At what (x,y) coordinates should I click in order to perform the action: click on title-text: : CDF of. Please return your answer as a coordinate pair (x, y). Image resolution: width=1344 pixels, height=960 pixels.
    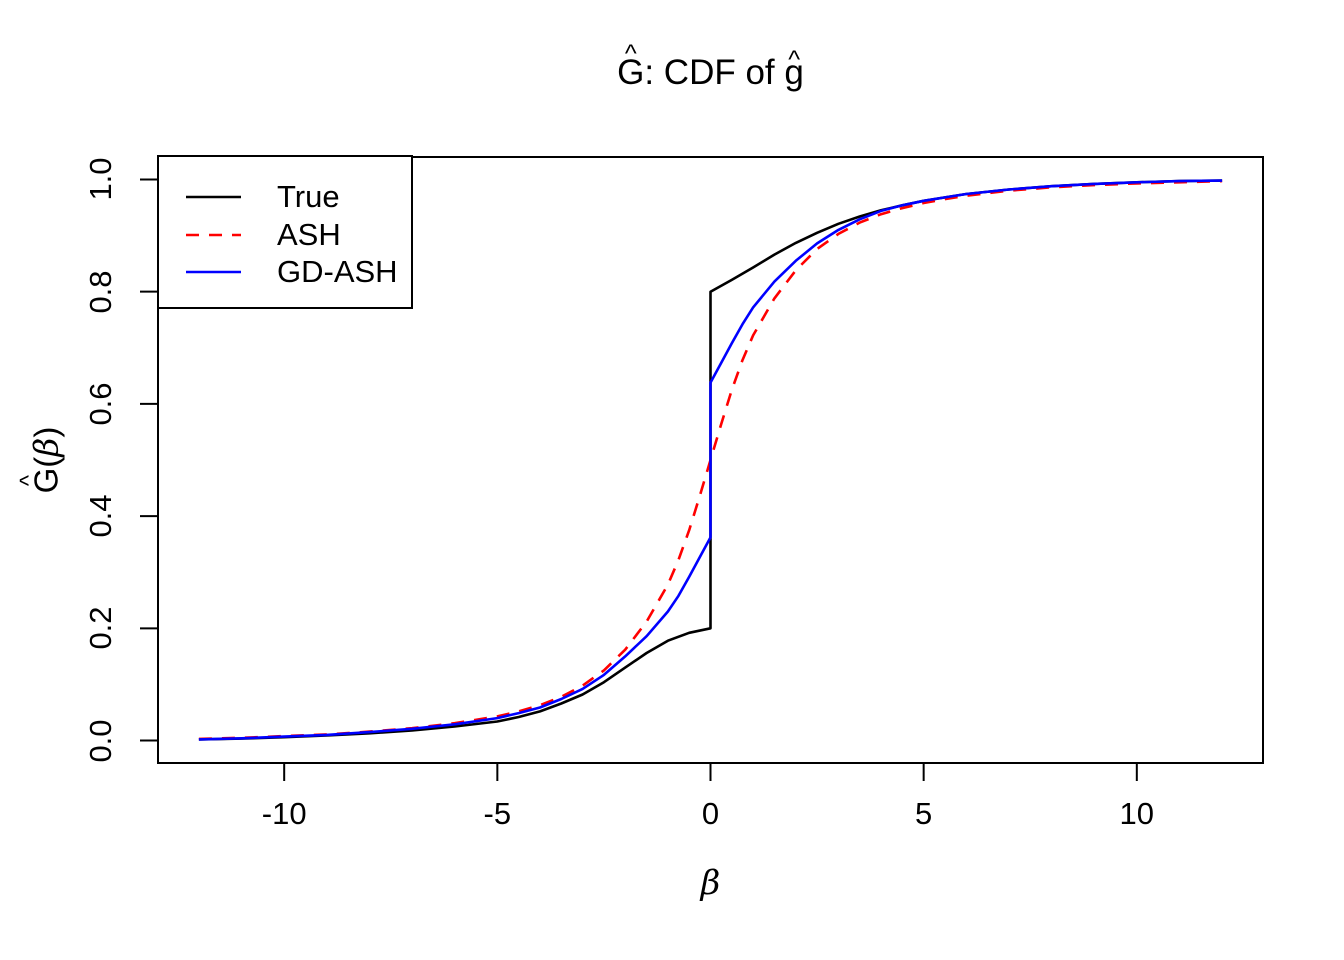
    Looking at the image, I should click on (714, 72).